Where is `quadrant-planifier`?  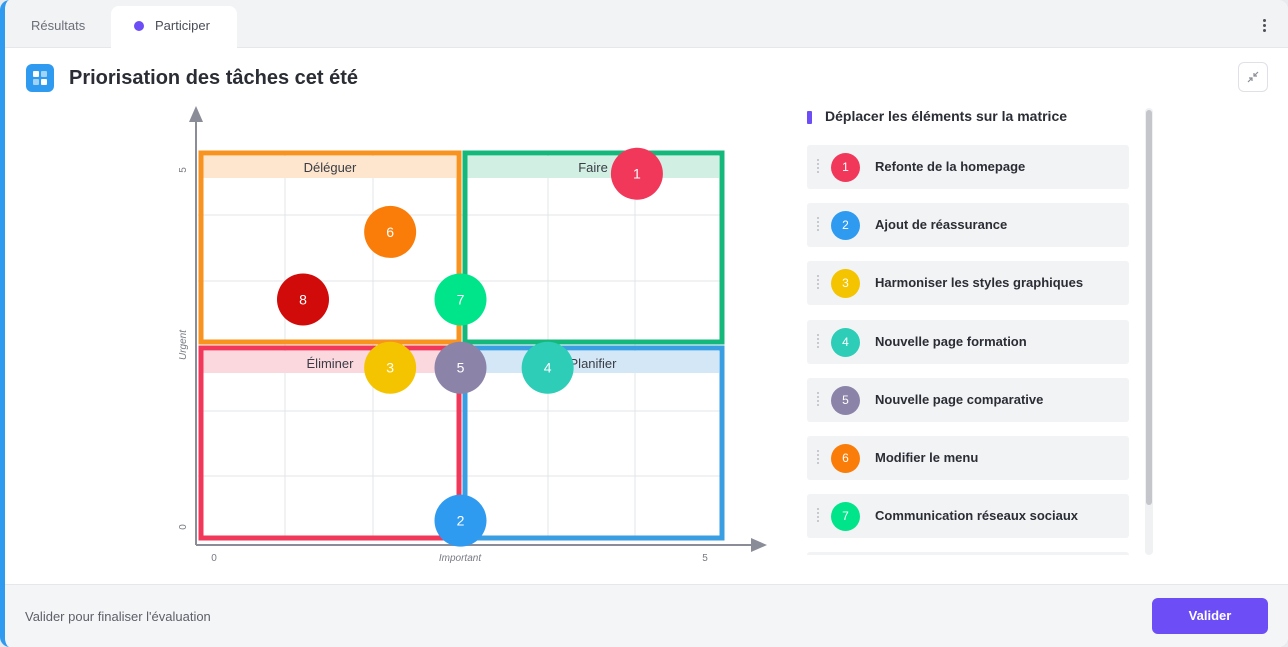 quadrant-planifier is located at coordinates (593, 443).